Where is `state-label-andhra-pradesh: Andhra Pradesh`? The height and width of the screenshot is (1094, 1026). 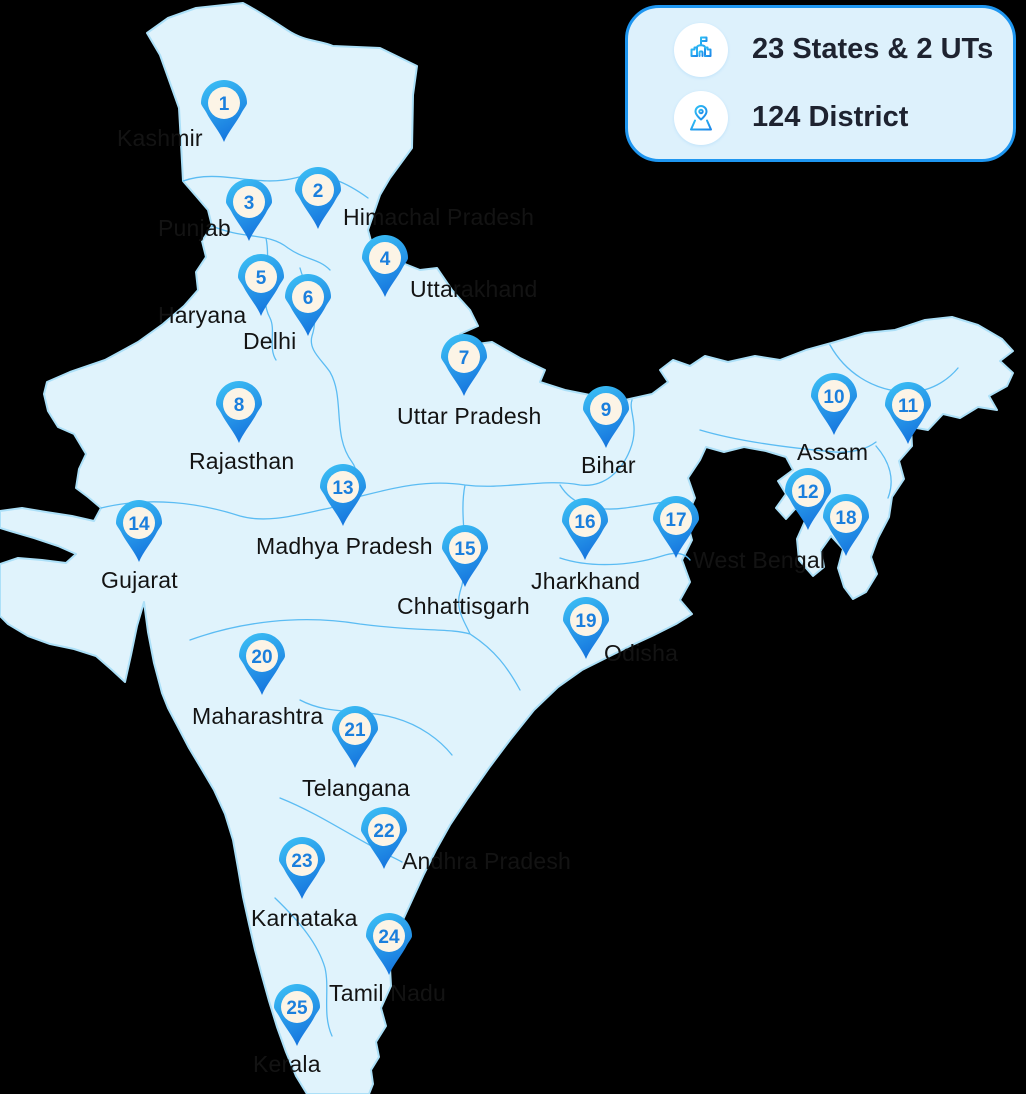
state-label-andhra-pradesh: Andhra Pradesh is located at coordinates (487, 861).